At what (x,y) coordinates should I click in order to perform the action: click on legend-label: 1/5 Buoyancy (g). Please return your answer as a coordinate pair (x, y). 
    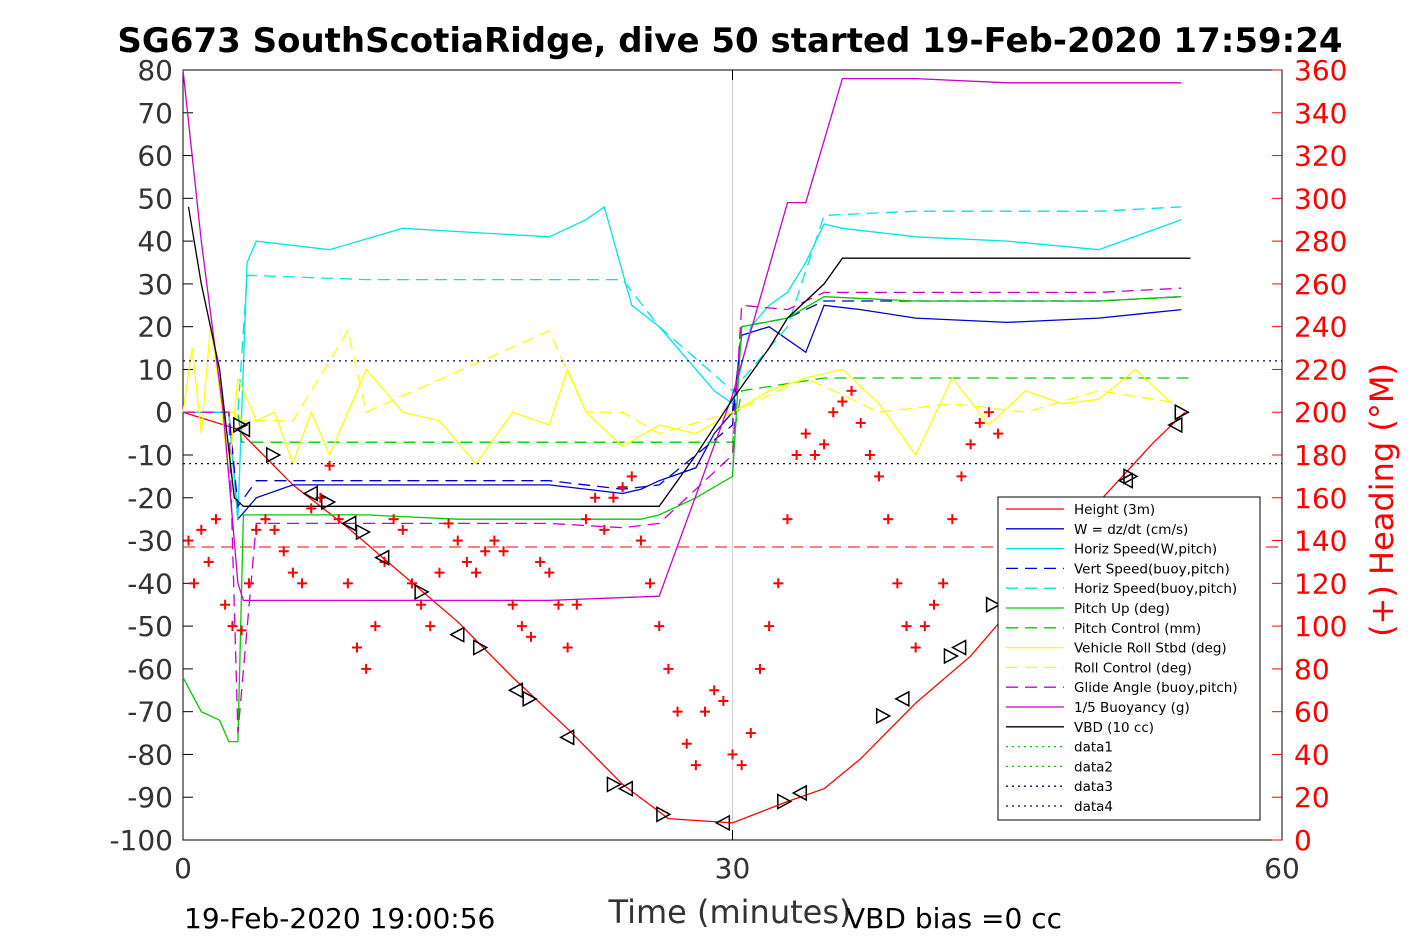
    Looking at the image, I should click on (1132, 708).